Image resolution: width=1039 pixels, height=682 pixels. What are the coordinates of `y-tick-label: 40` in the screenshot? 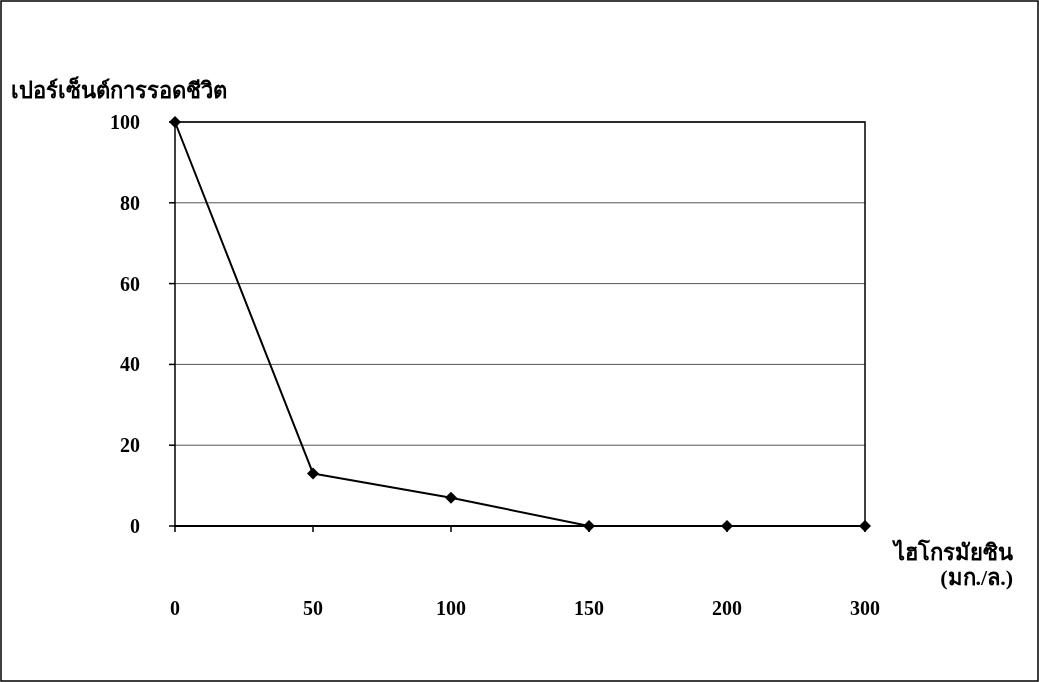 It's located at (130, 364).